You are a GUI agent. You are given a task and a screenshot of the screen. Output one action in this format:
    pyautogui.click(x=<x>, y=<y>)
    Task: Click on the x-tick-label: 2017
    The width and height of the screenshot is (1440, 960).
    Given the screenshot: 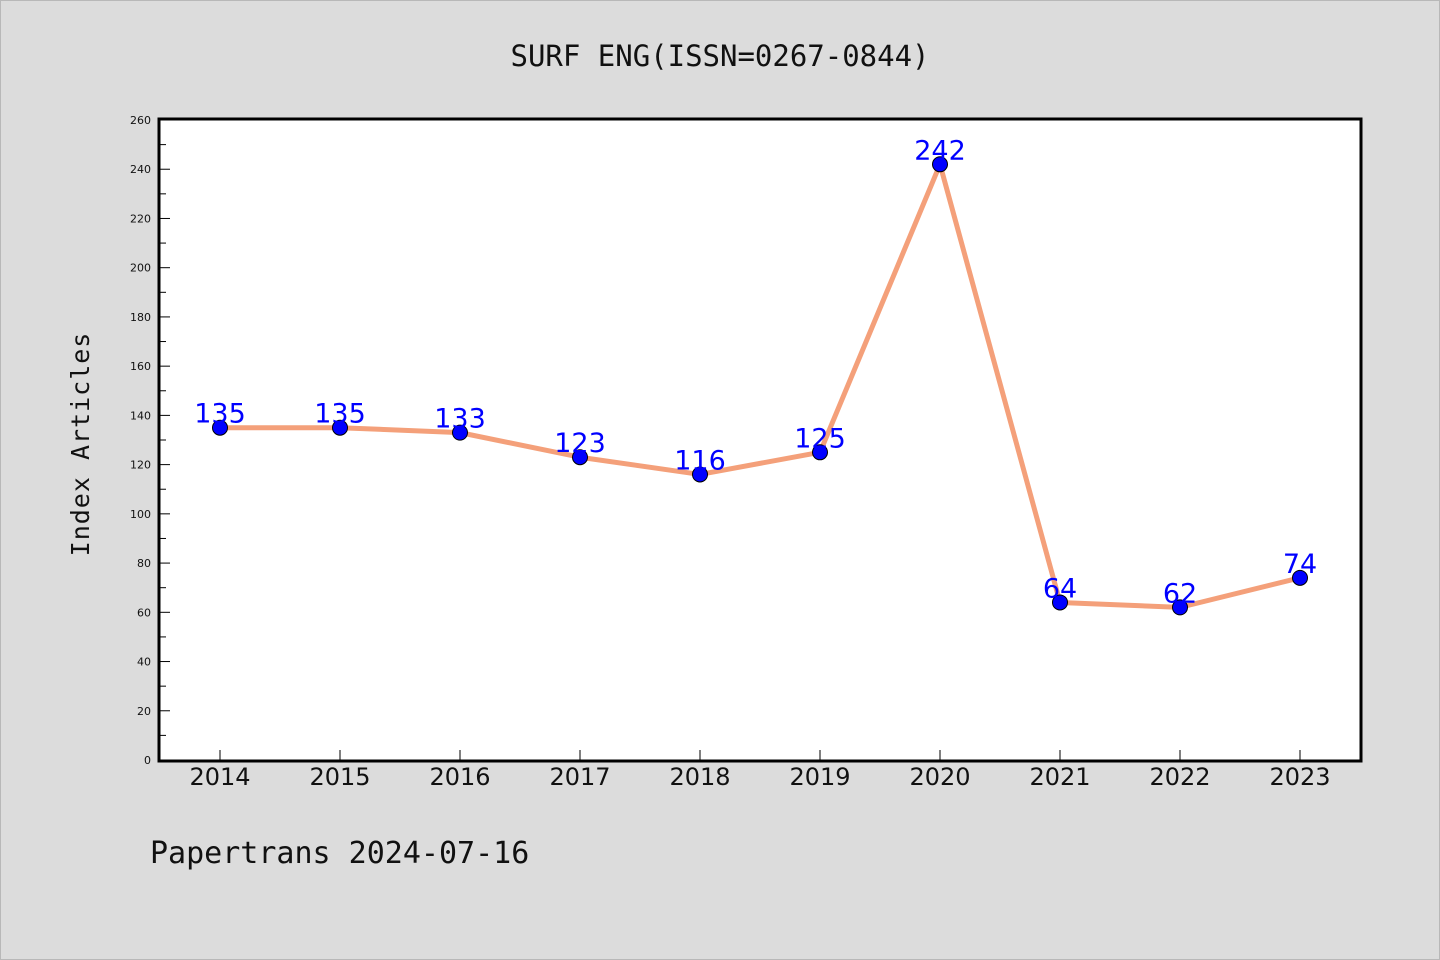 What is the action you would take?
    pyautogui.click(x=579, y=777)
    